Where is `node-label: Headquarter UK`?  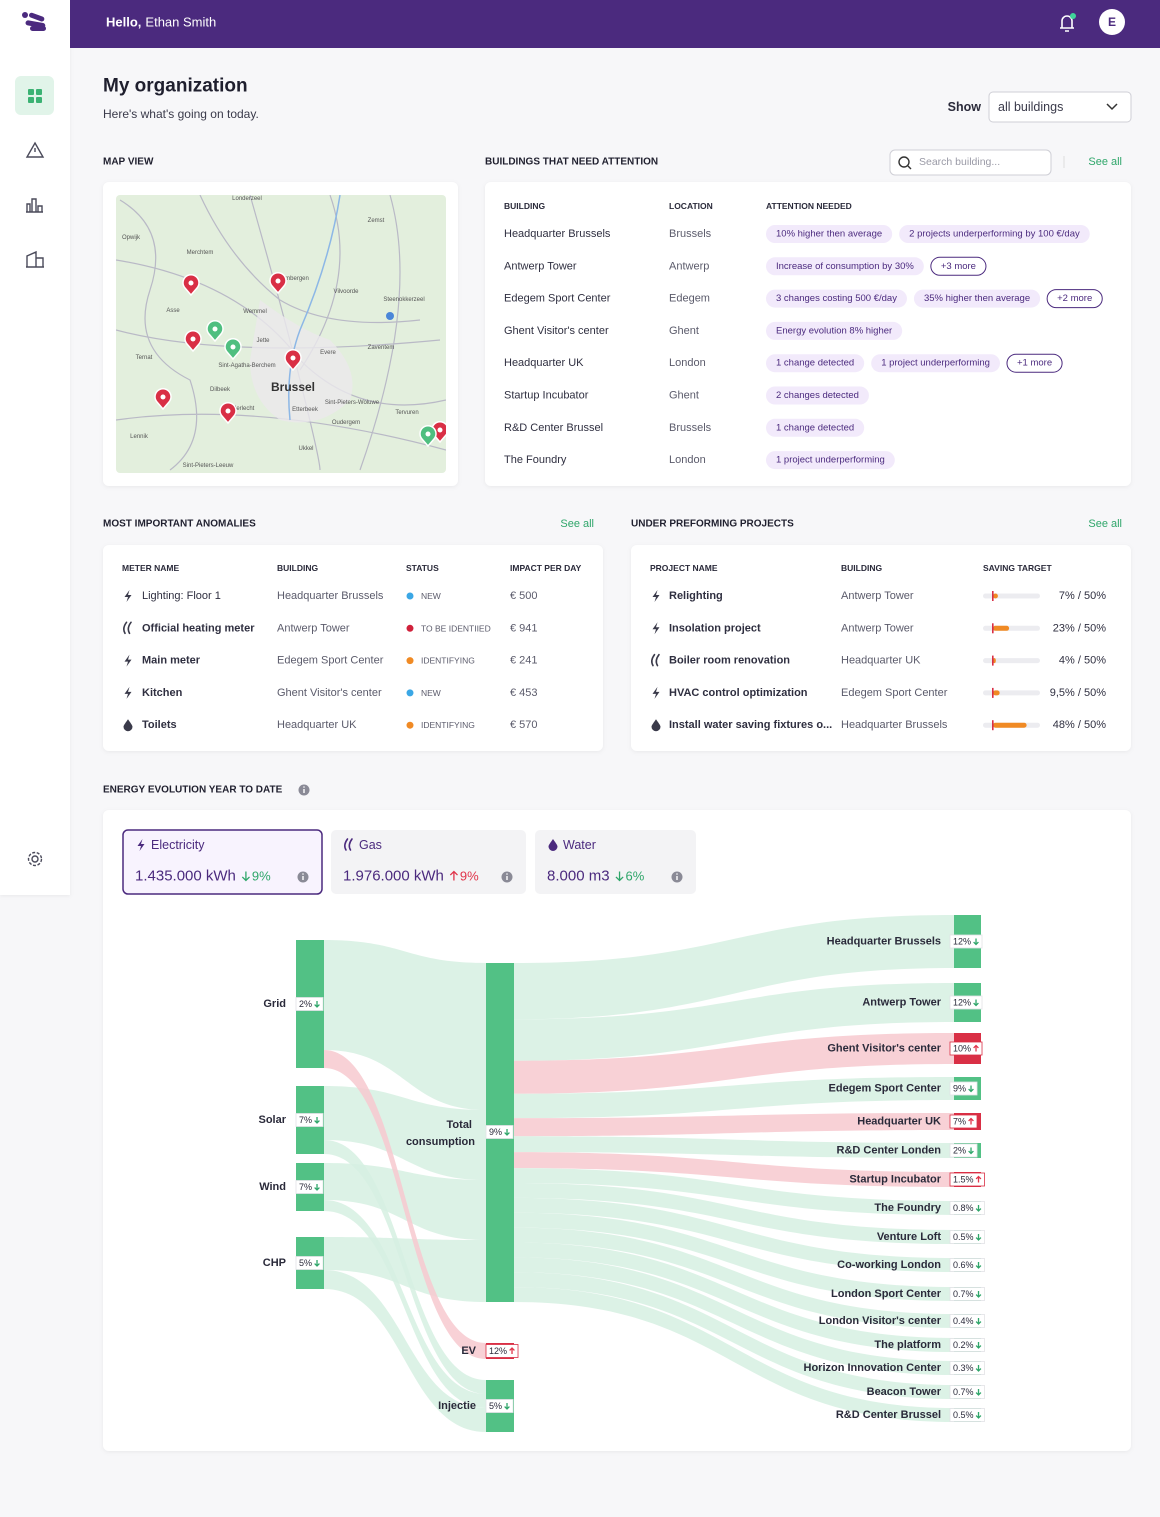
node-label: Headquarter UK is located at coordinates (899, 1122).